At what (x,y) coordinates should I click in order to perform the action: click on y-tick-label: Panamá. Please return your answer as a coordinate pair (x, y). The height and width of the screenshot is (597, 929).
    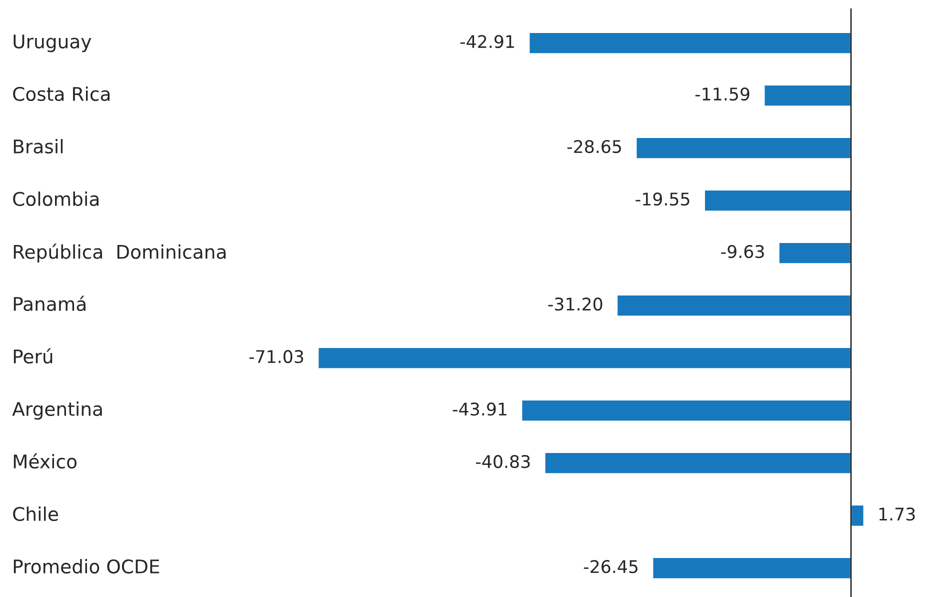
    Looking at the image, I should click on (50, 304).